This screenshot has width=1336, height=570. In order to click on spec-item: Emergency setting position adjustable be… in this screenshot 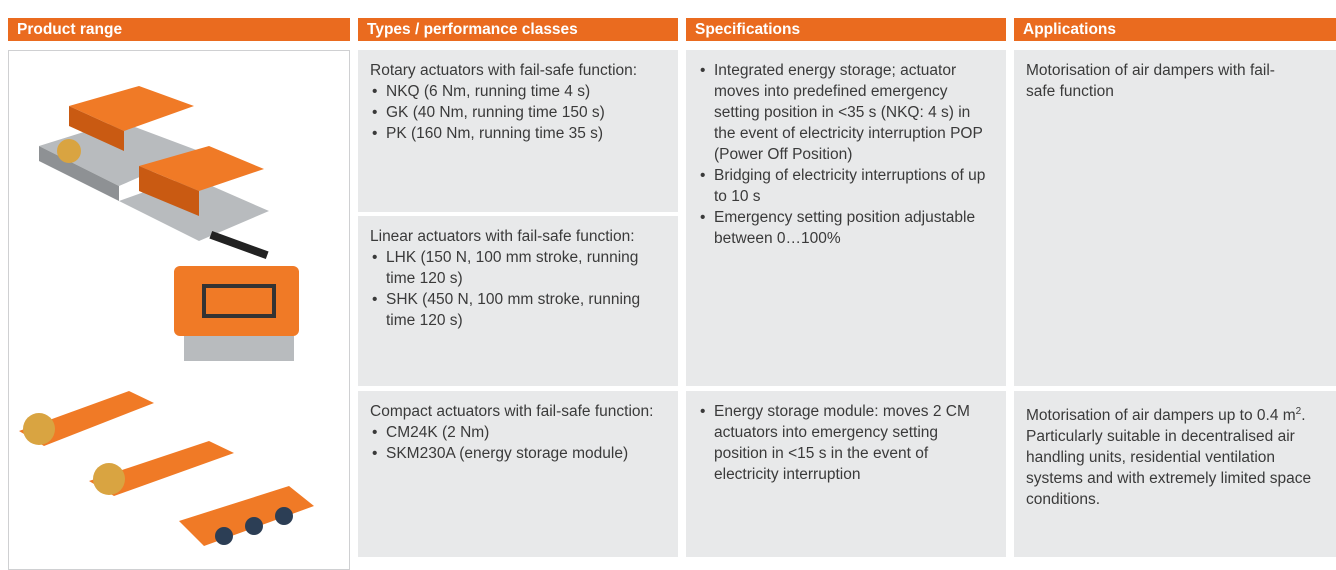, I will do `click(848, 228)`.